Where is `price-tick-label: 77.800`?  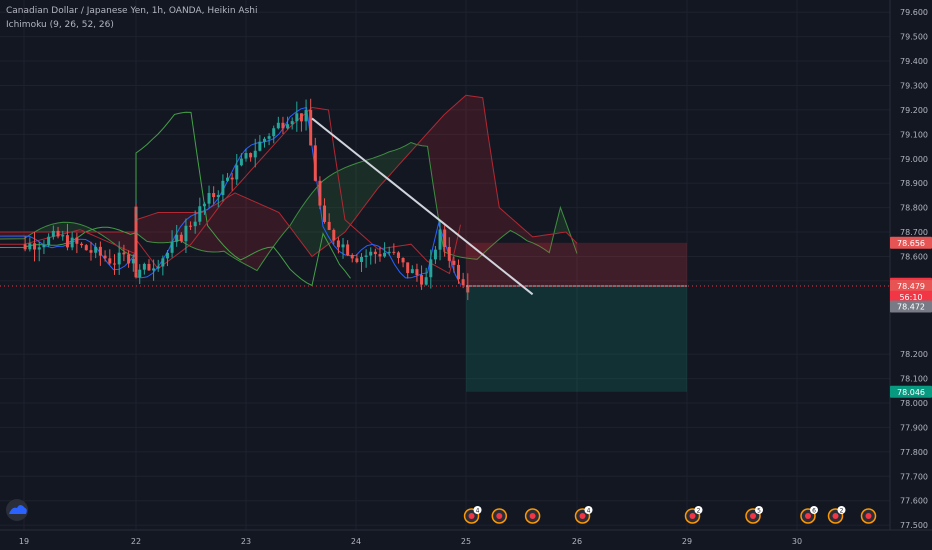
price-tick-label: 77.800 is located at coordinates (914, 452).